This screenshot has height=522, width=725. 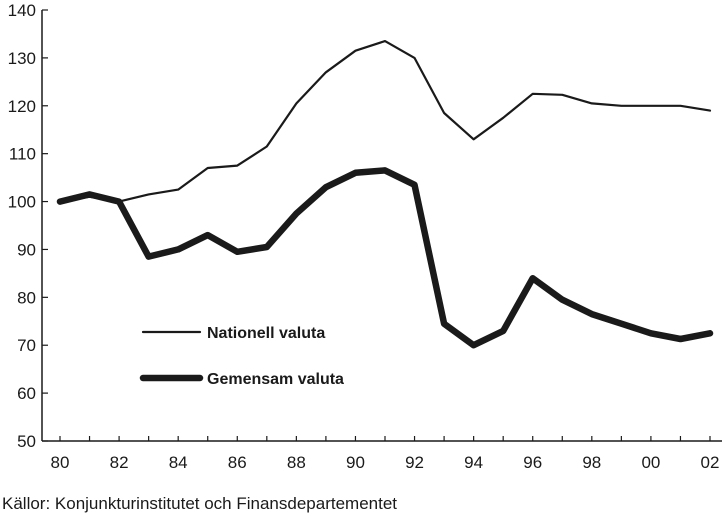 I want to click on y-tick-label: 60, so click(x=26, y=393).